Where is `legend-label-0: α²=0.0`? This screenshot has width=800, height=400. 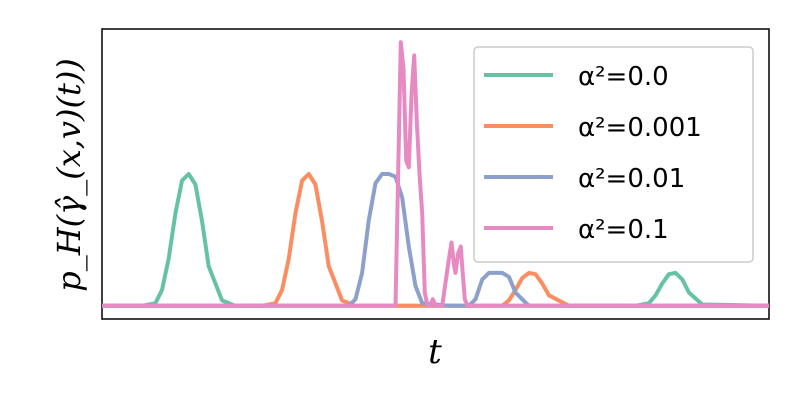
legend-label-0: α²=0.0 is located at coordinates (623, 77).